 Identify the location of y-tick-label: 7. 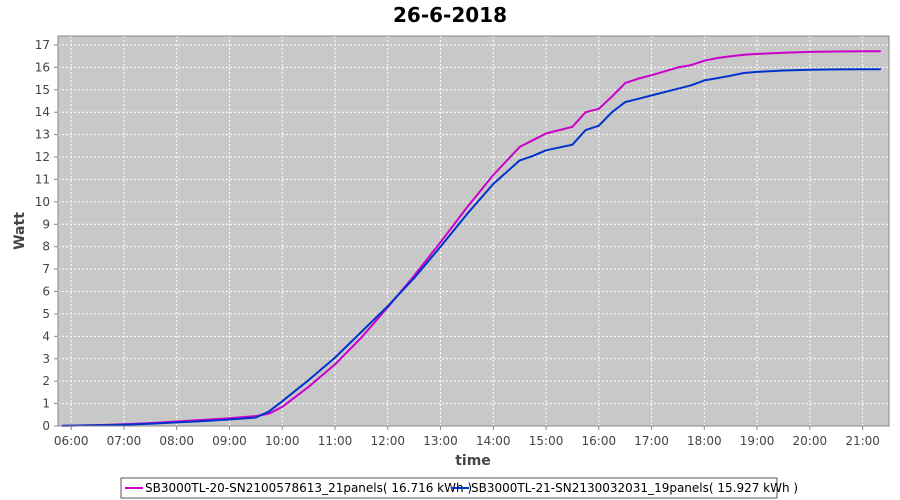
(46, 269).